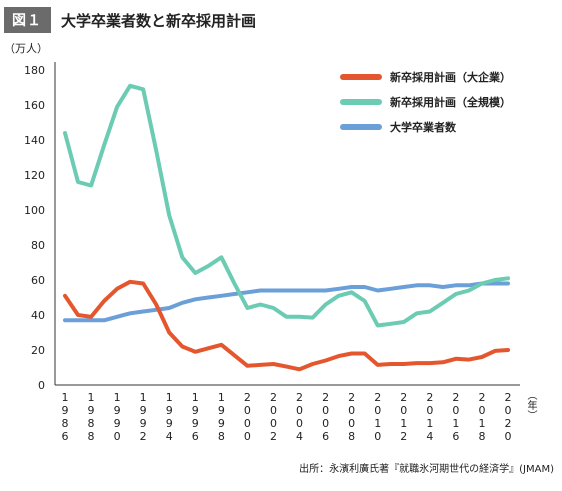 Image resolution: width=562 pixels, height=491 pixels. I want to click on y-tick-label: 40, so click(38, 315).